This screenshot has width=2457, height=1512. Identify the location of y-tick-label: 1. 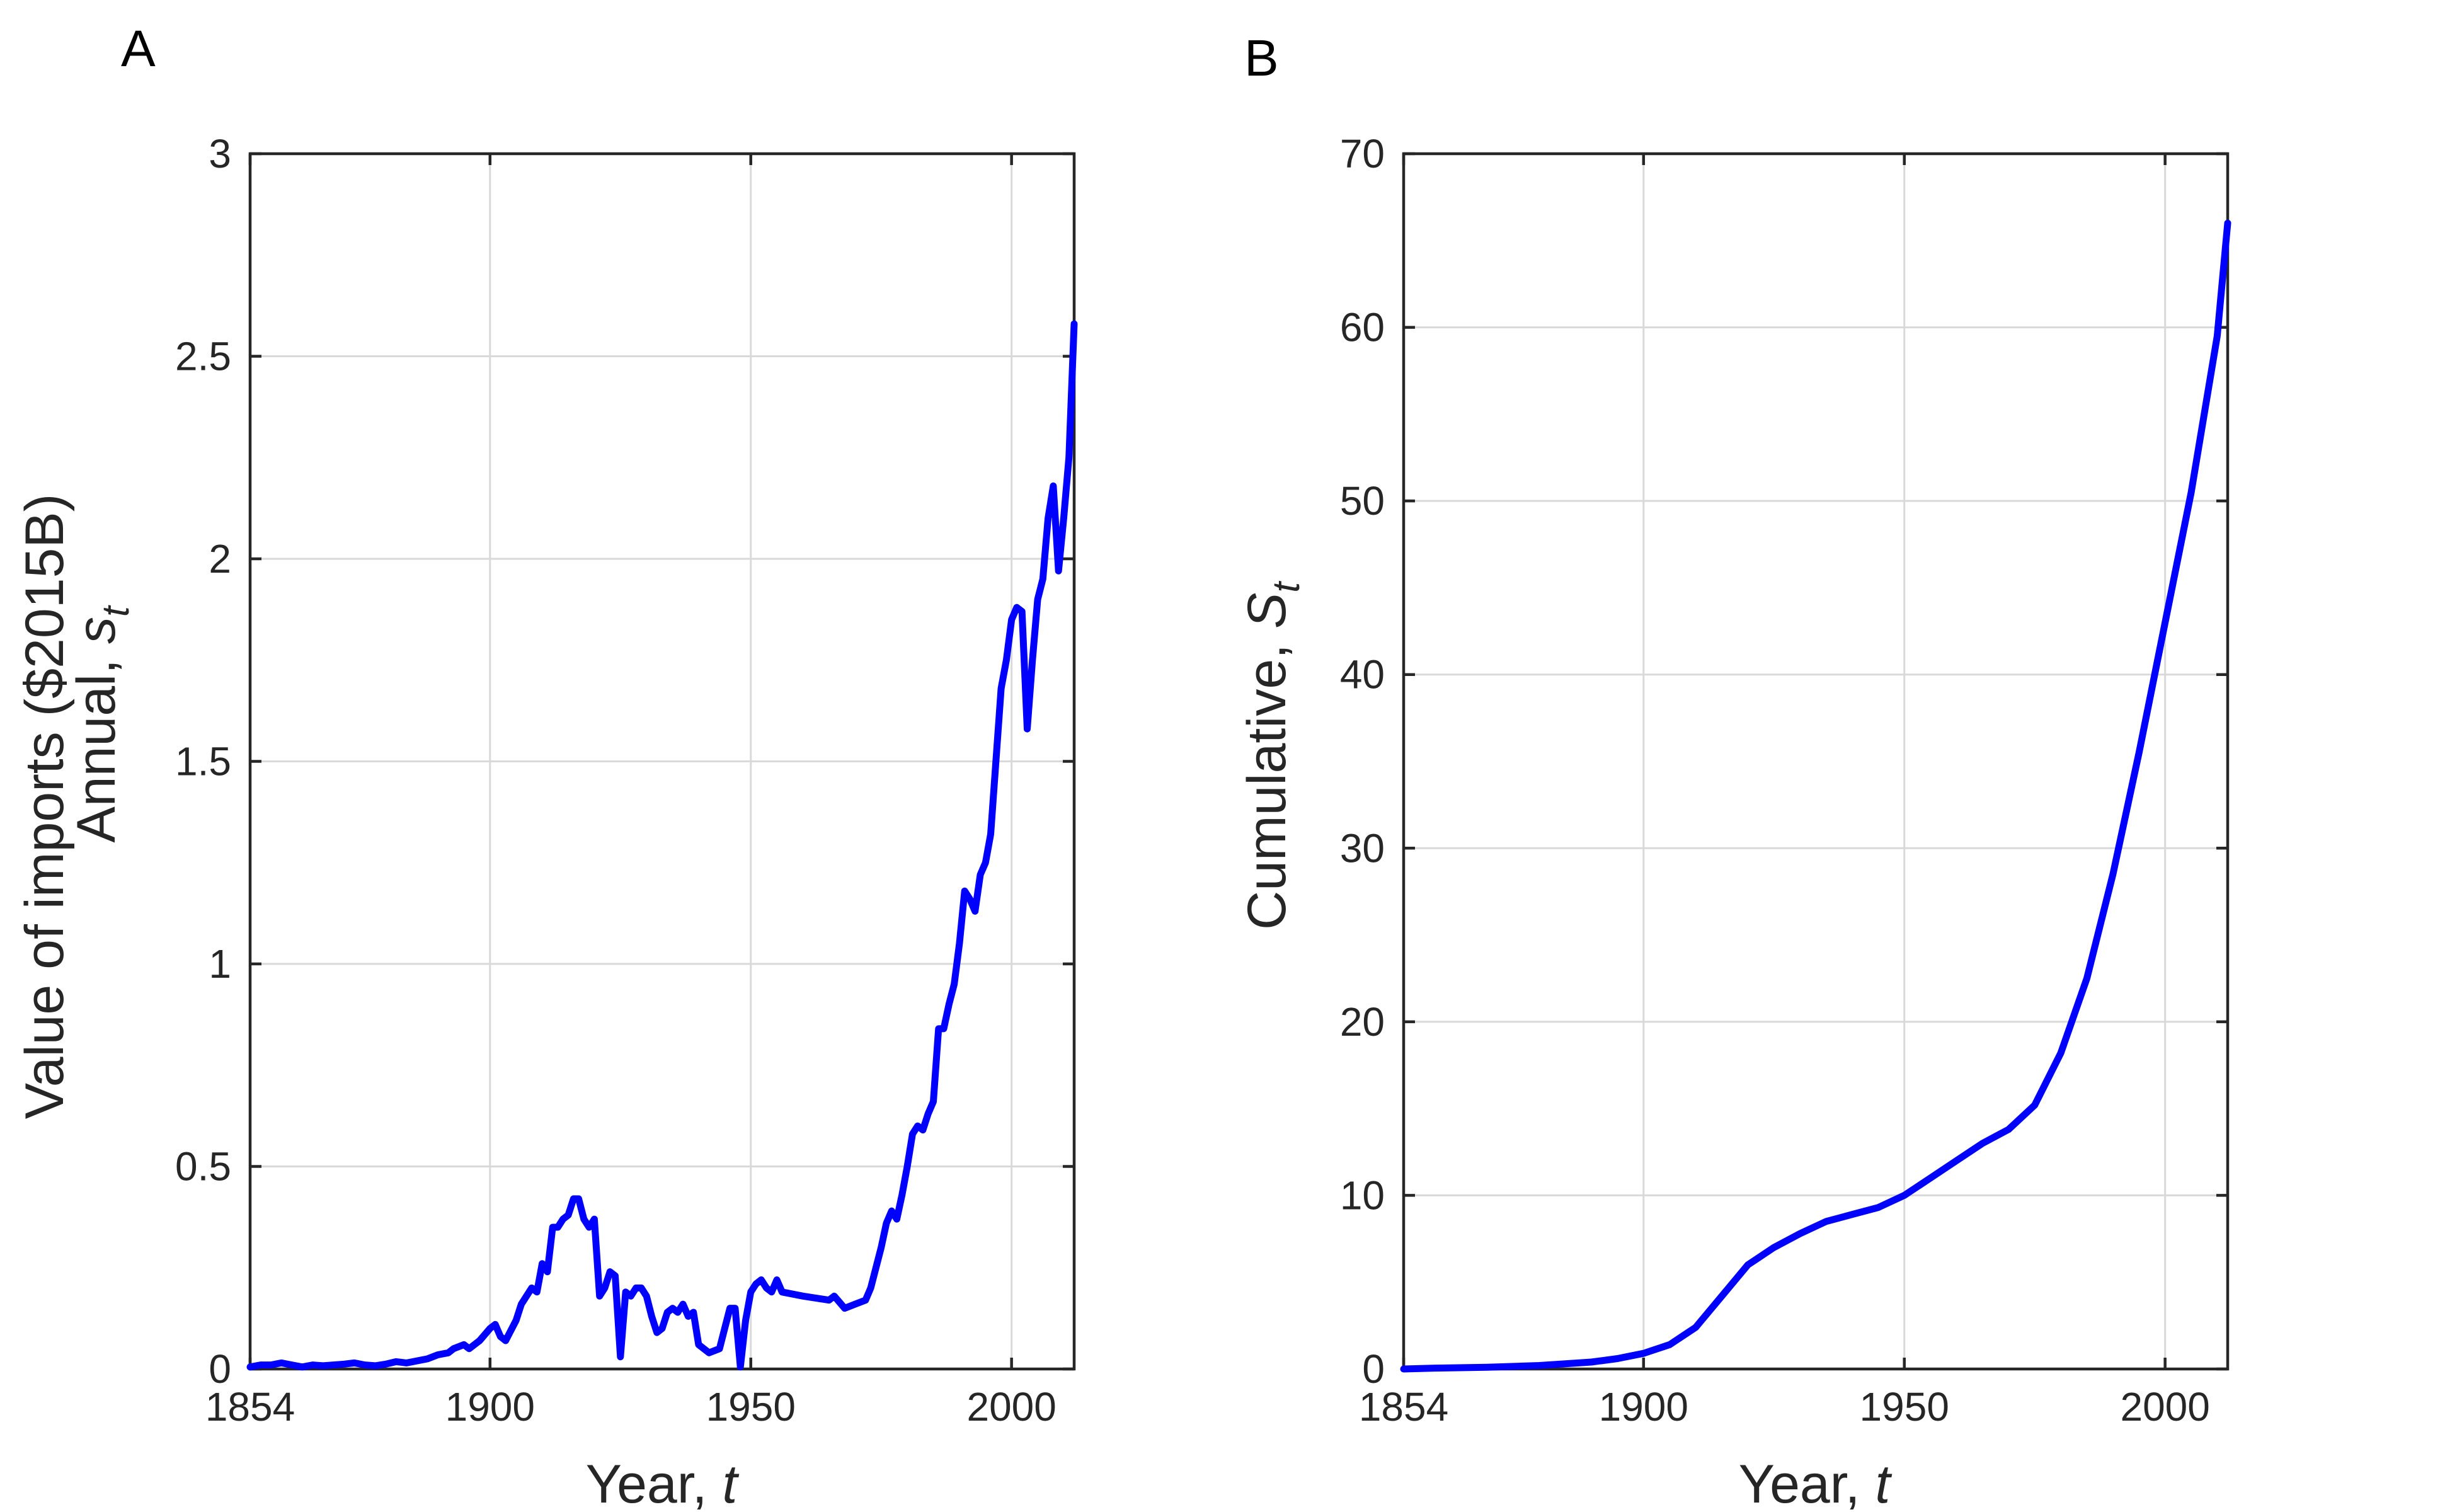
(220, 964).